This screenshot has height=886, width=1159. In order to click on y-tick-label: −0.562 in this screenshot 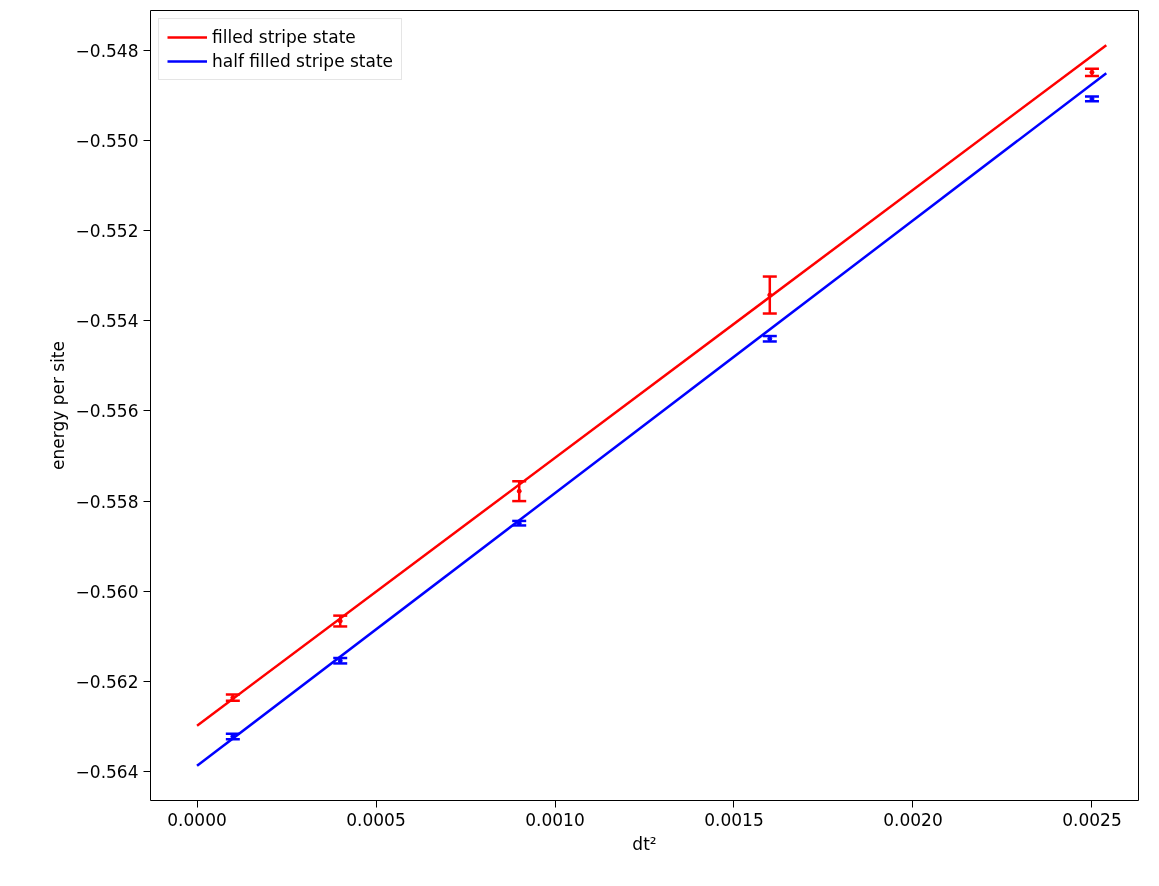, I will do `click(107, 681)`.